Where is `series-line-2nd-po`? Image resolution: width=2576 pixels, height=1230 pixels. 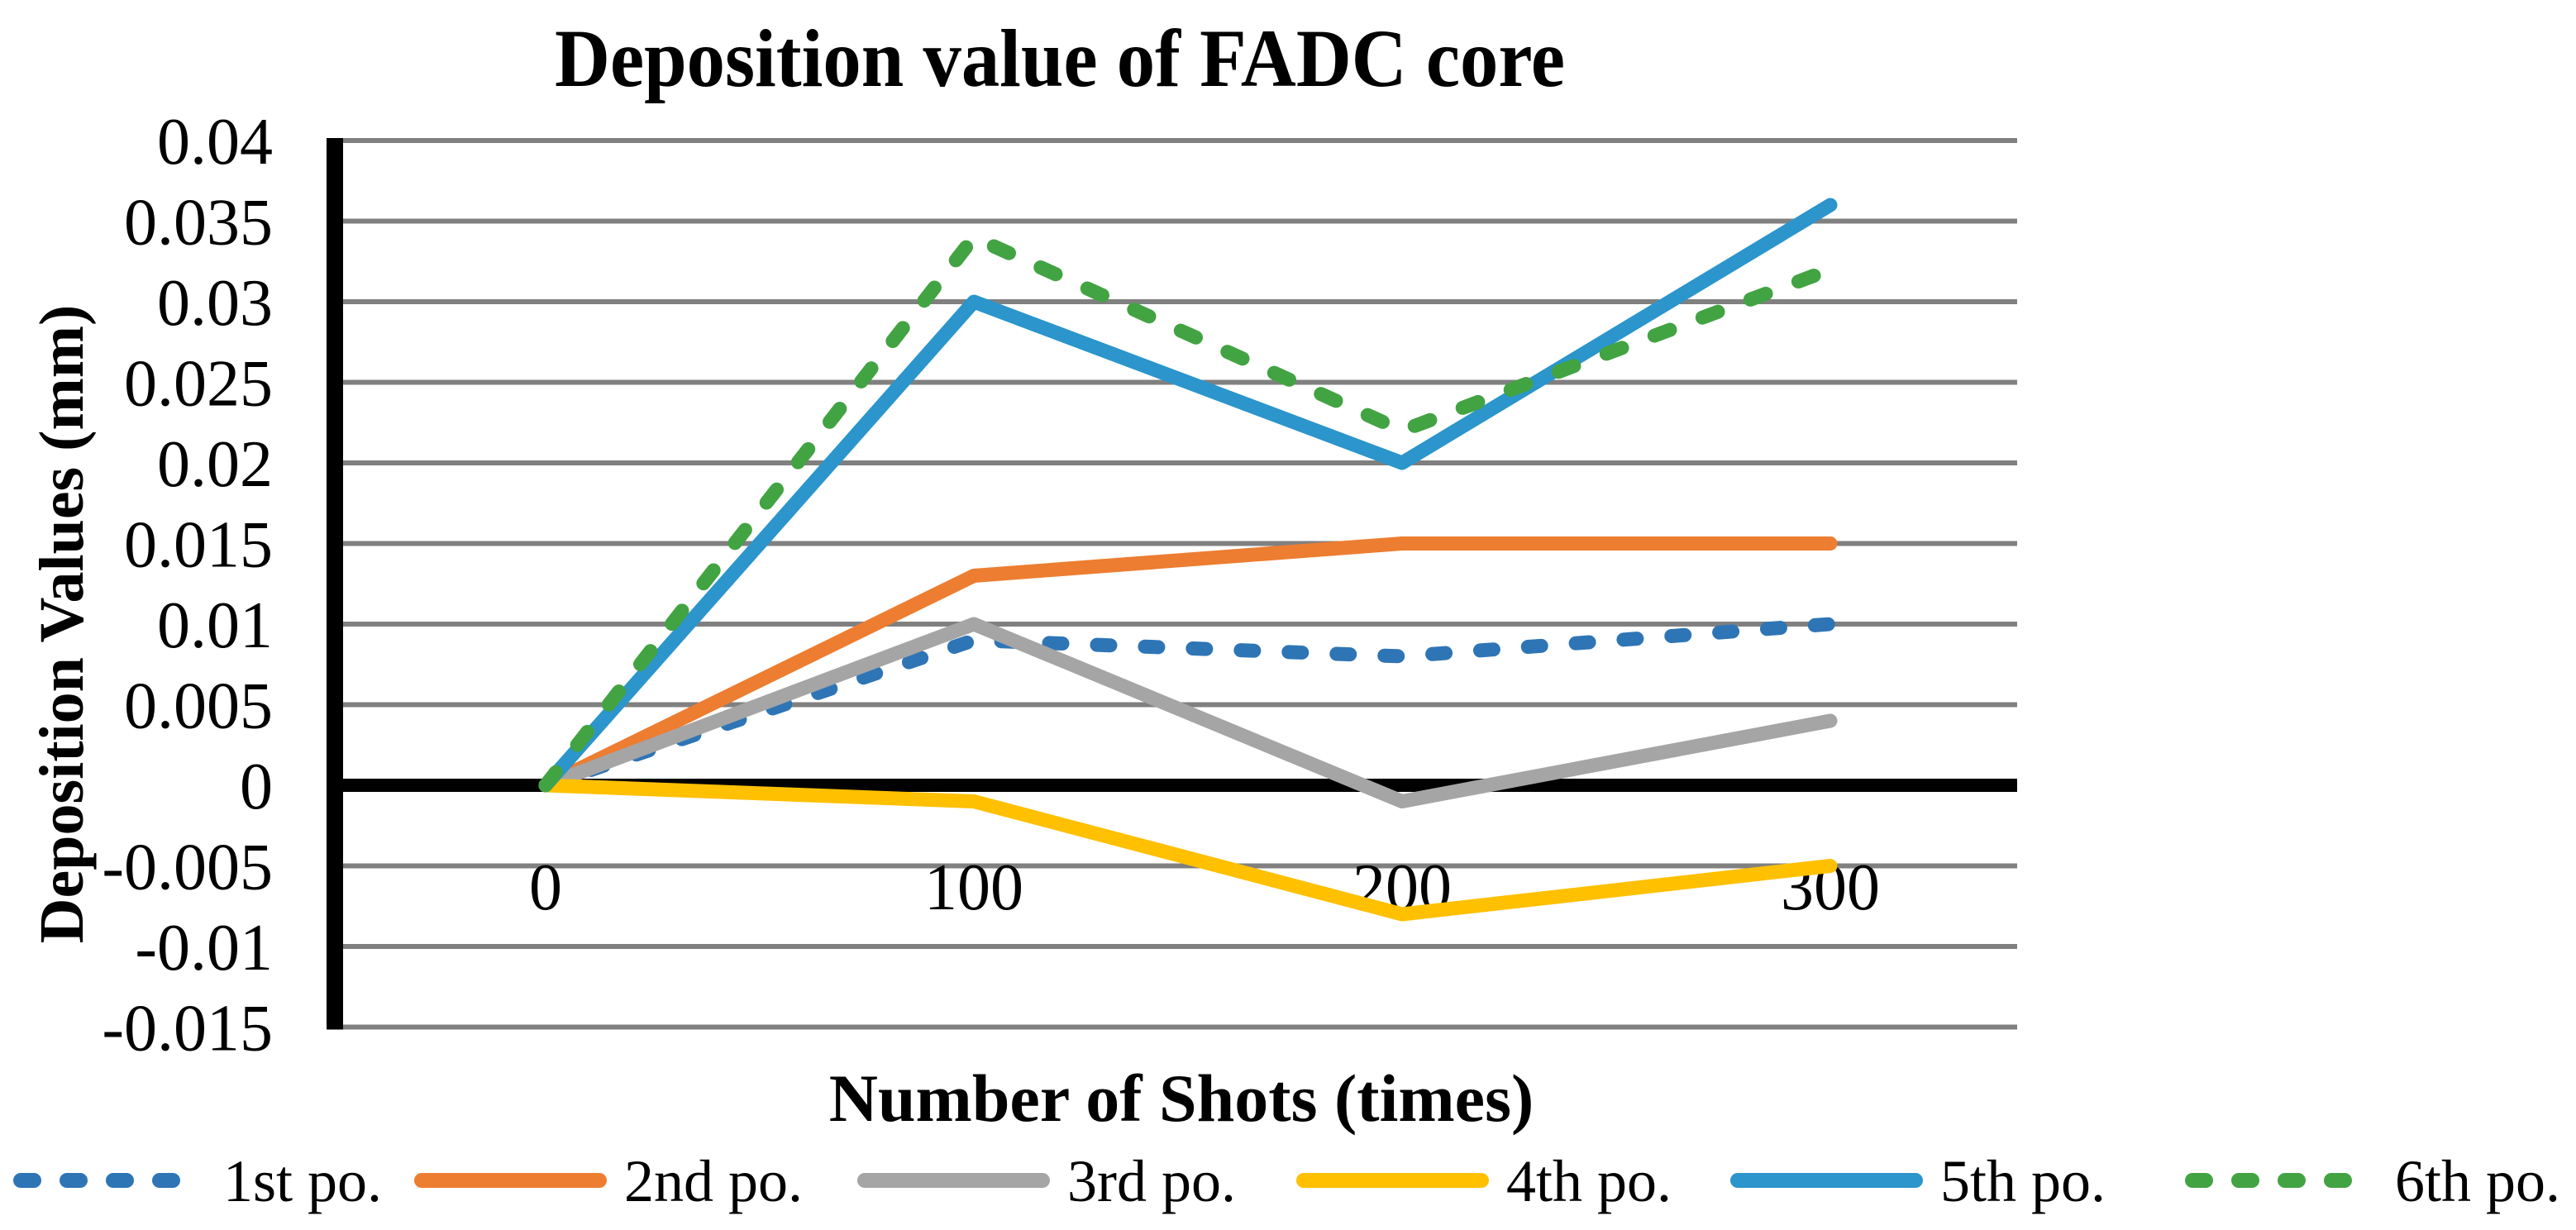
series-line-2nd-po is located at coordinates (1188, 664).